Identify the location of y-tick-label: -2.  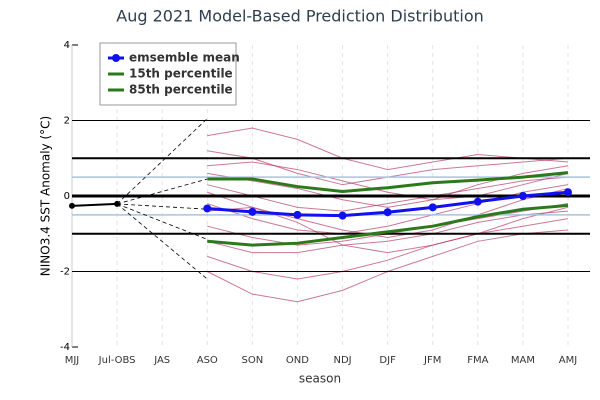
(65, 272).